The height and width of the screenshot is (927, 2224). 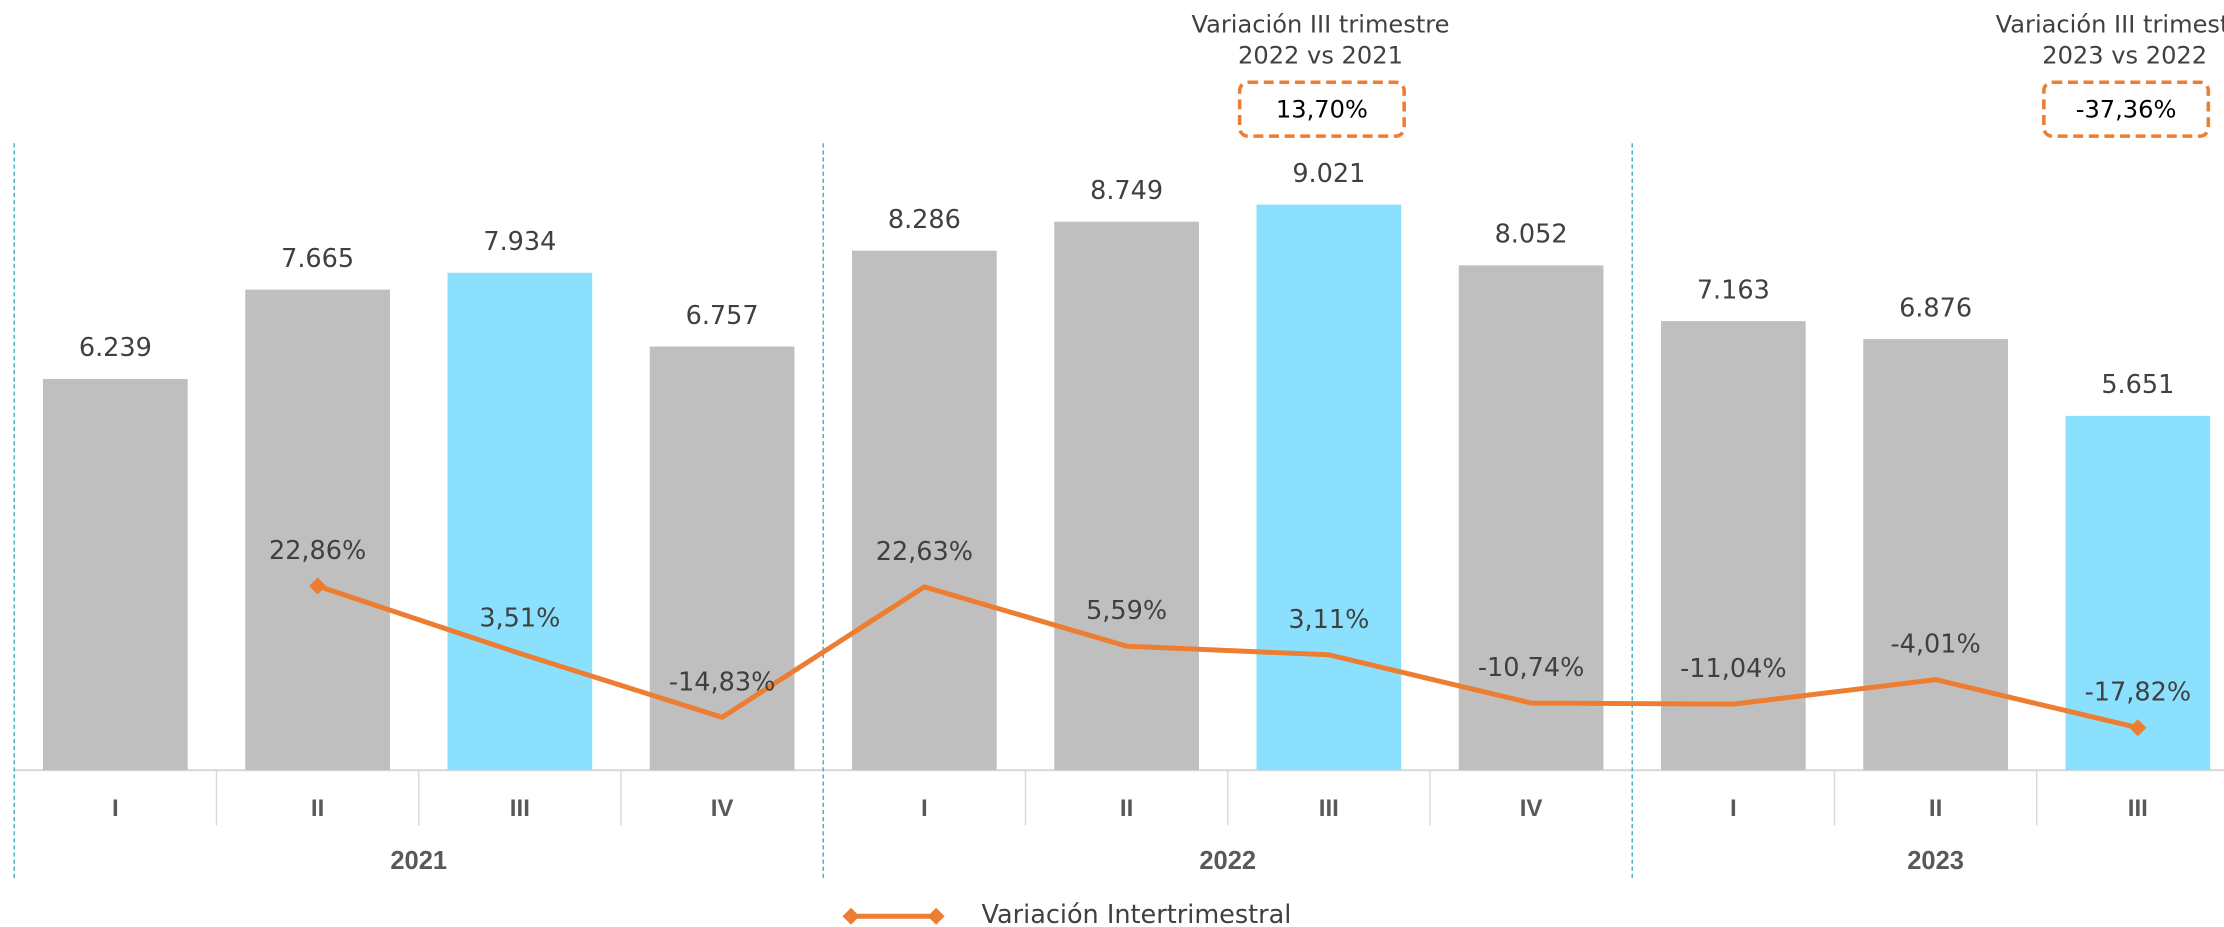 I want to click on line-value-label: 5,59%, so click(x=1126, y=611).